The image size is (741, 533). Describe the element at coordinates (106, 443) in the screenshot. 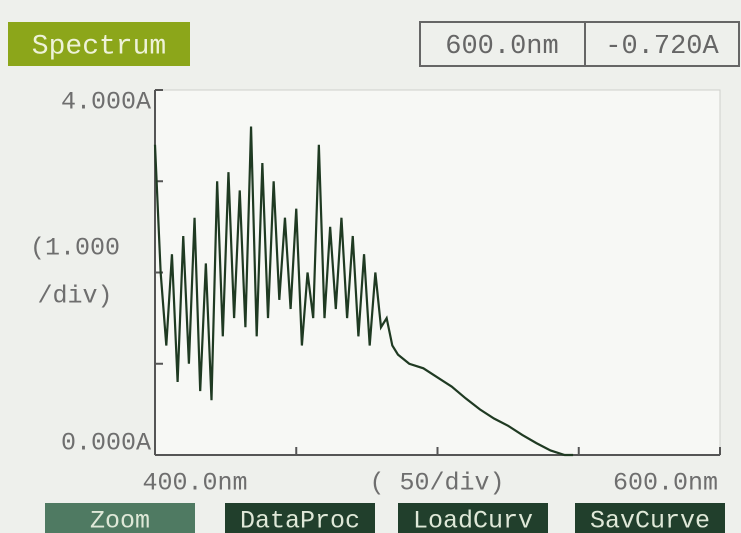

I see `y-tick-label: 0.000A` at that location.